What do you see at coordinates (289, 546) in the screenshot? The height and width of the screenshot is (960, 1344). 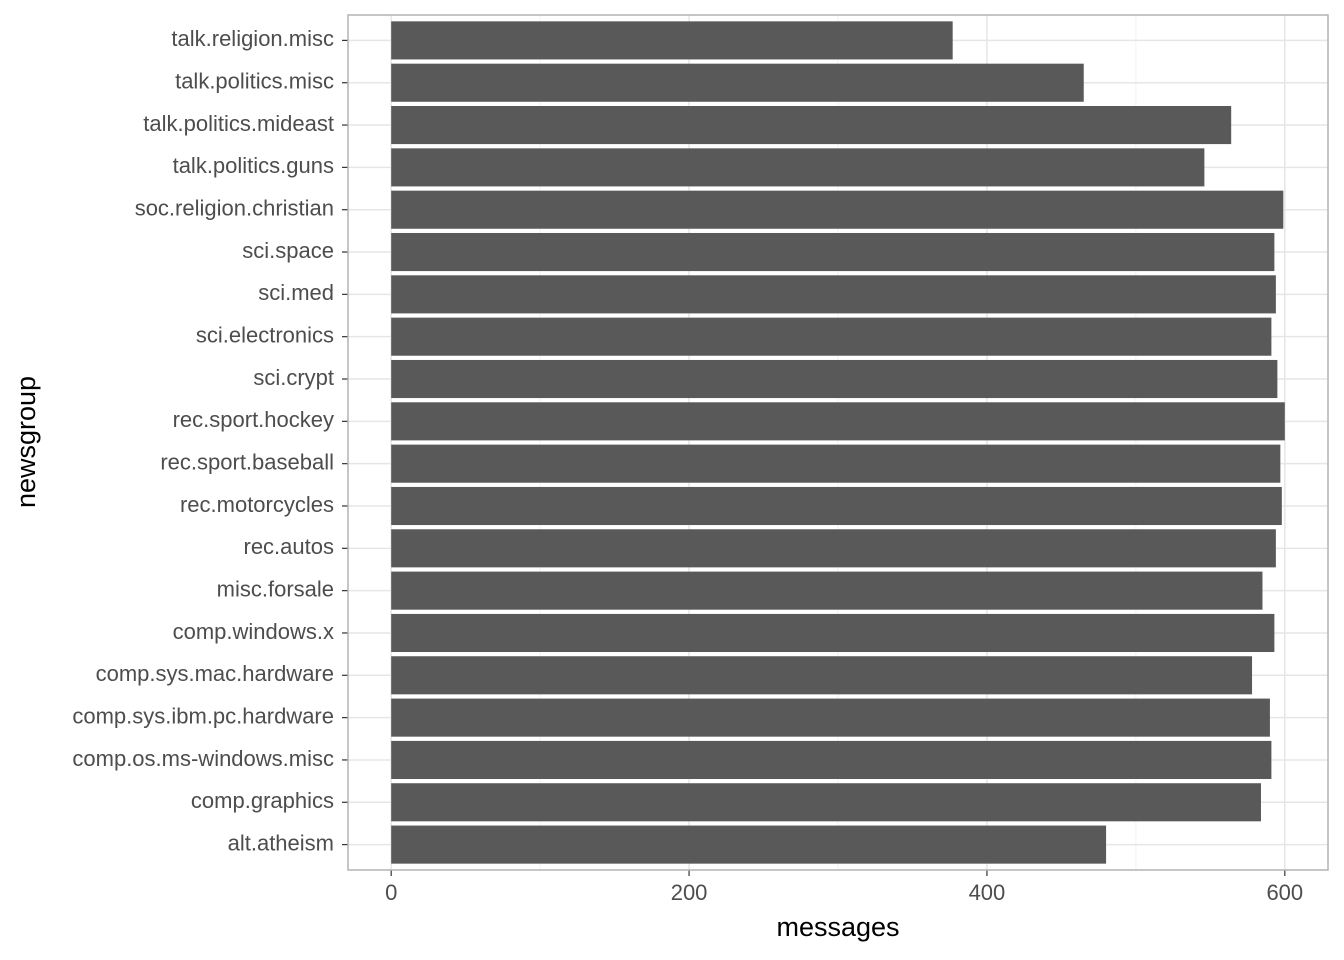 I see `y-tick-label: rec.autos` at bounding box center [289, 546].